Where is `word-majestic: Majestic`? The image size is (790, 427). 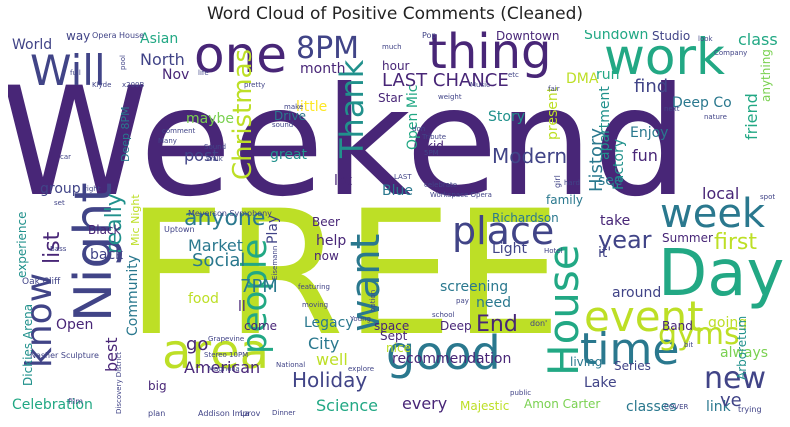
word-majestic: Majestic is located at coordinates (485, 406).